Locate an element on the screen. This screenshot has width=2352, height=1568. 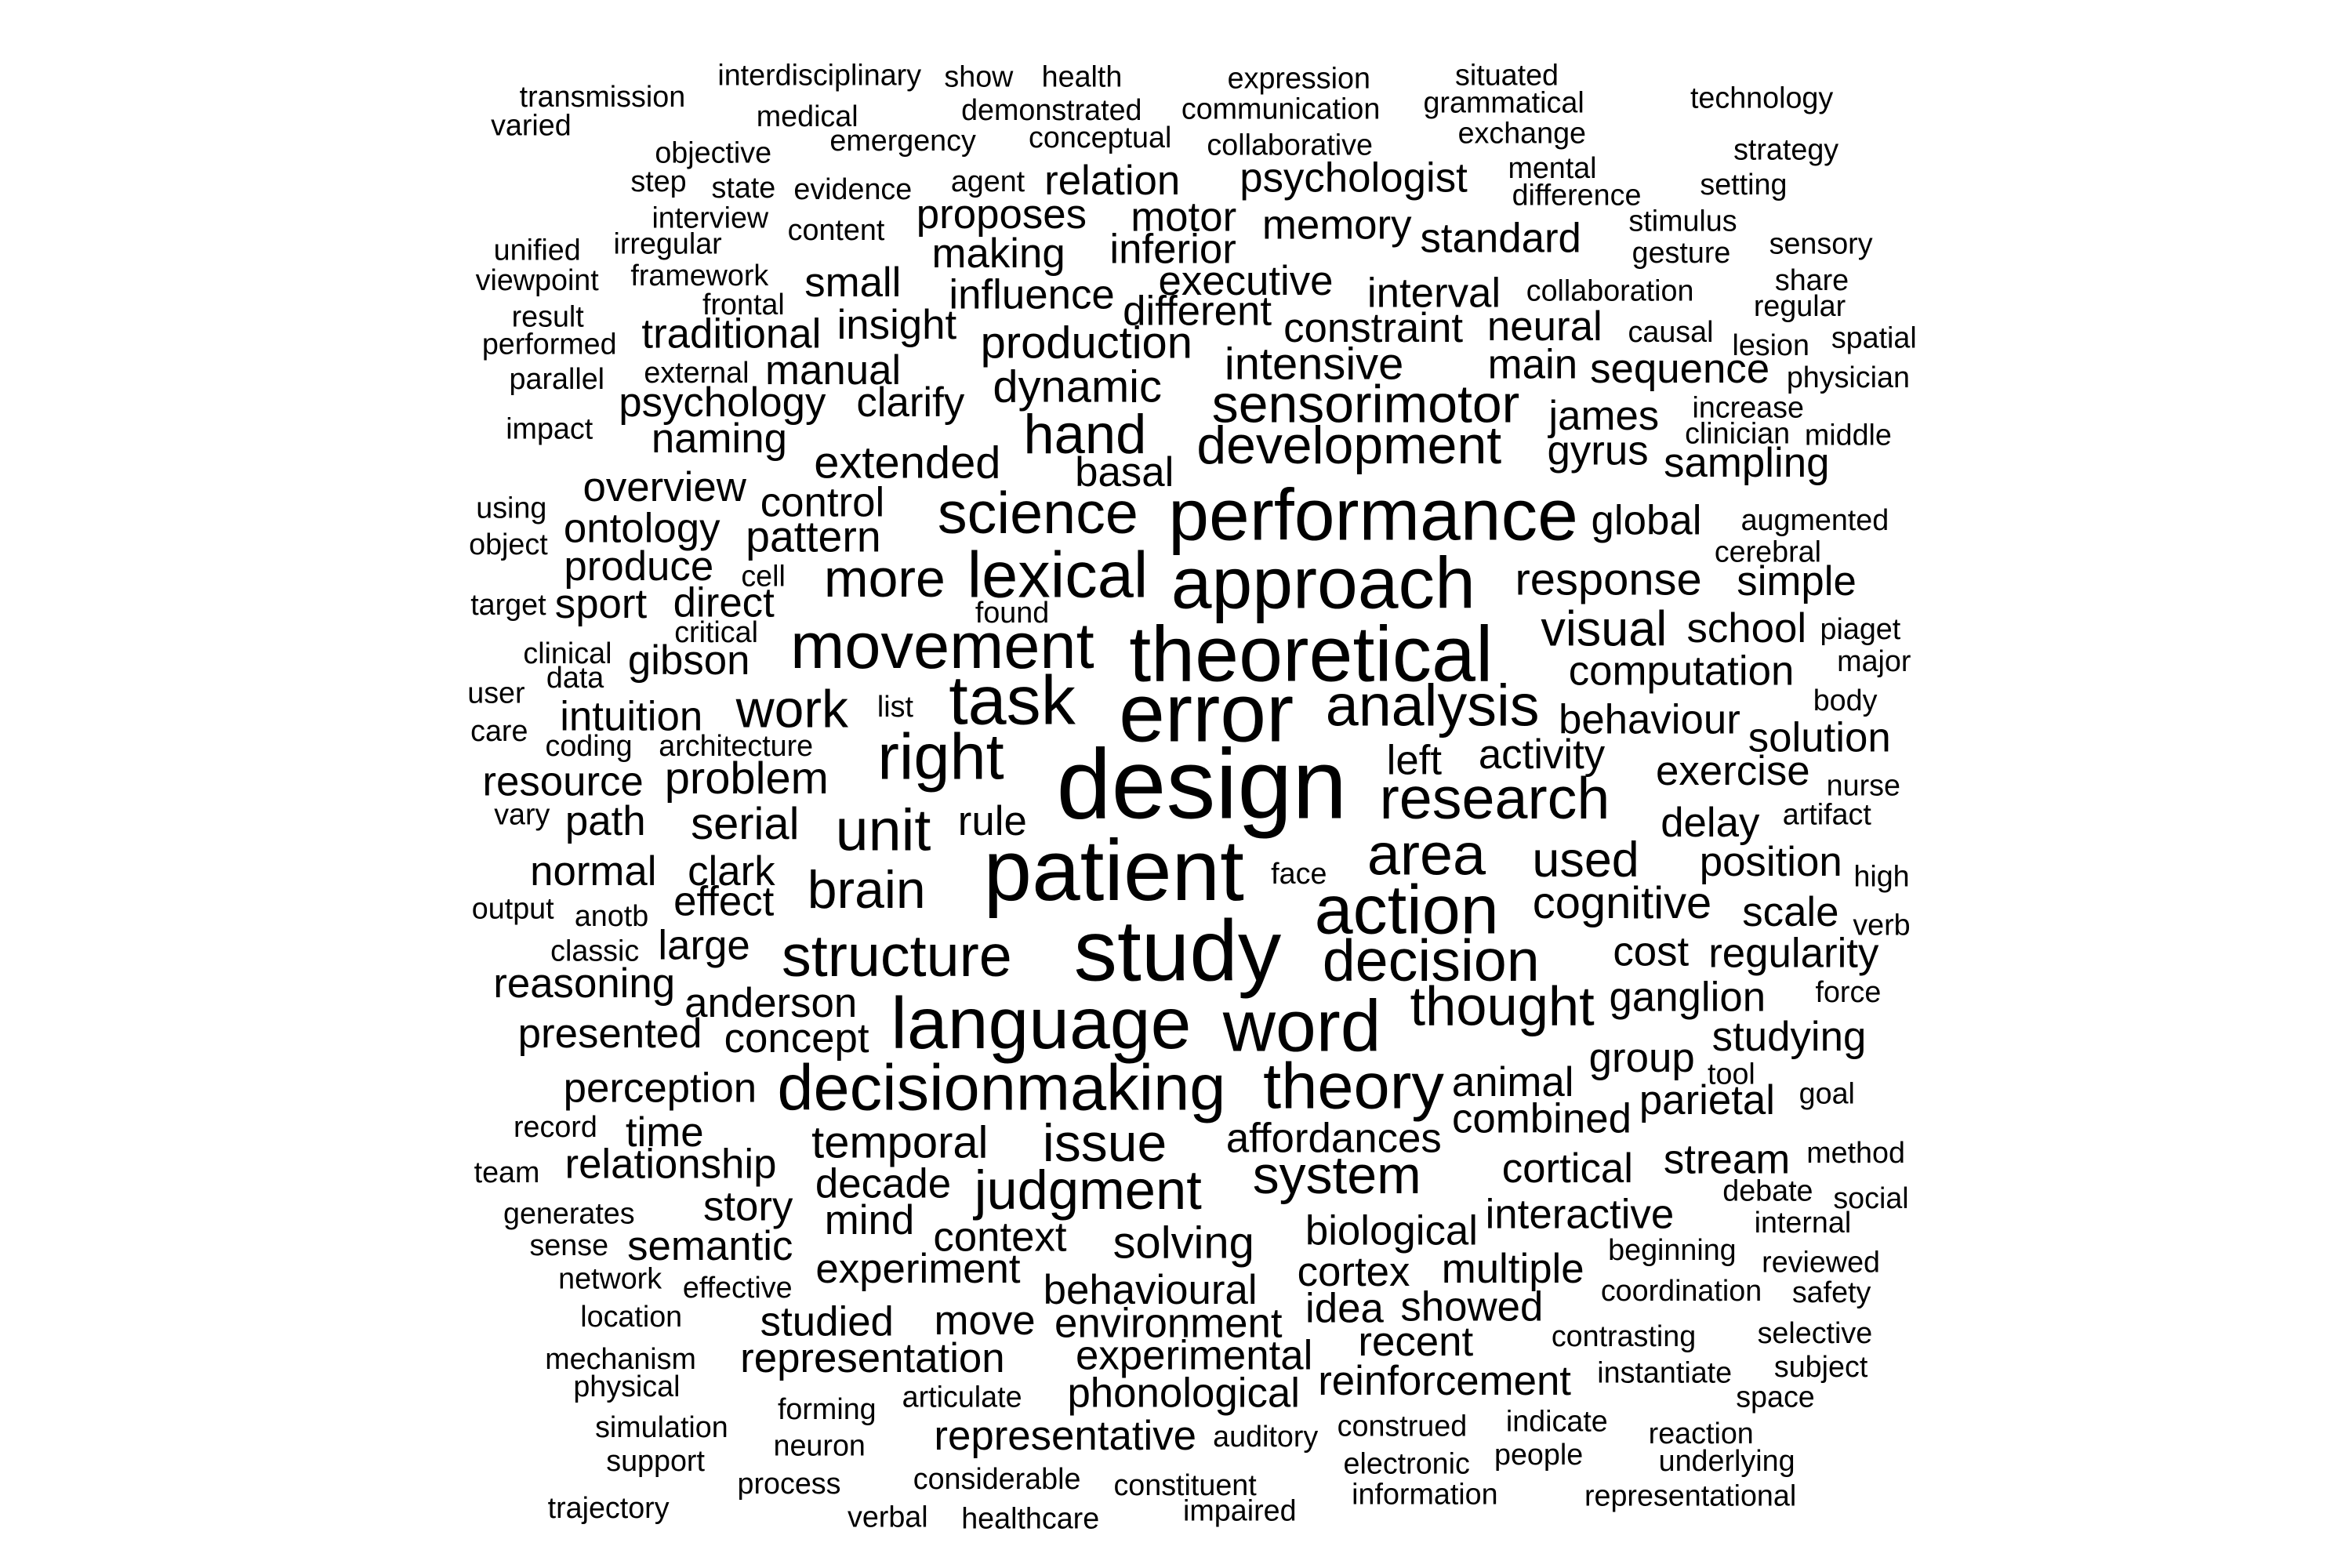
word-care: care is located at coordinates (499, 730).